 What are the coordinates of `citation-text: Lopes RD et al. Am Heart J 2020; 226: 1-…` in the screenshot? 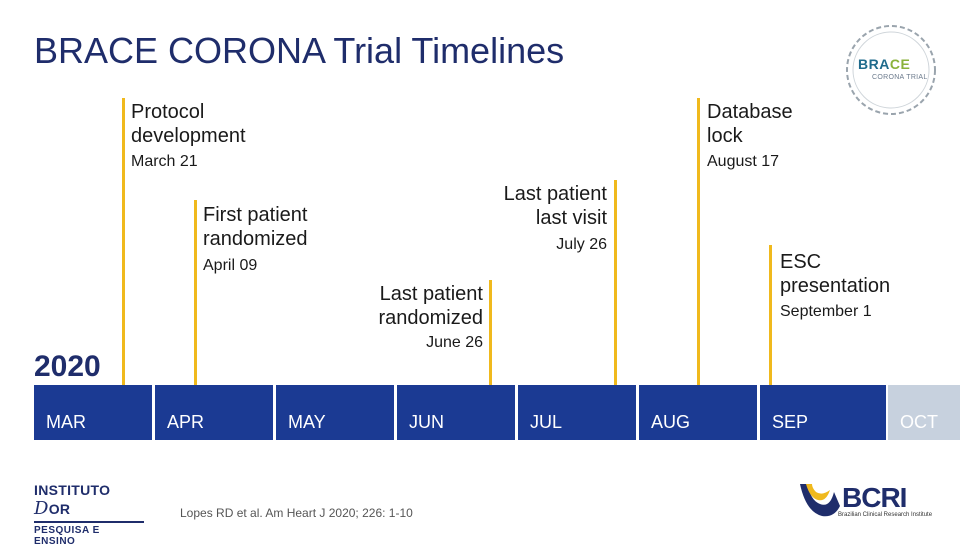 It's located at (296, 513).